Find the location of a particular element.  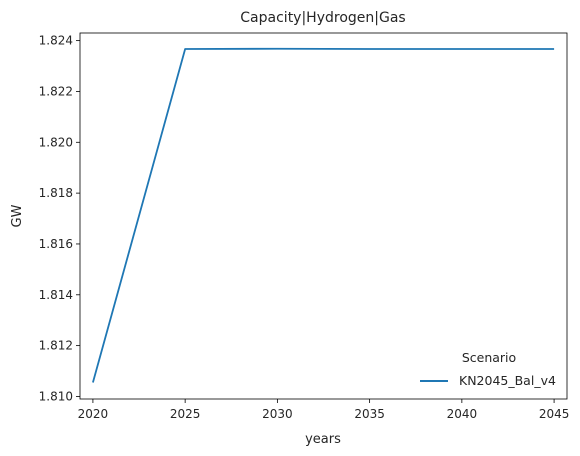

y-tick-label: 1.812 is located at coordinates (56, 346).